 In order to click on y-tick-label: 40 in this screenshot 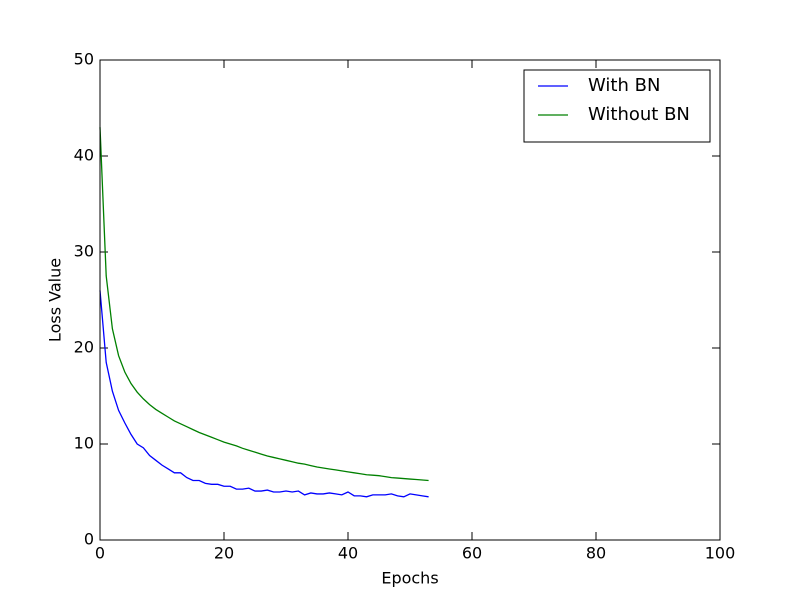, I will do `click(84, 155)`.